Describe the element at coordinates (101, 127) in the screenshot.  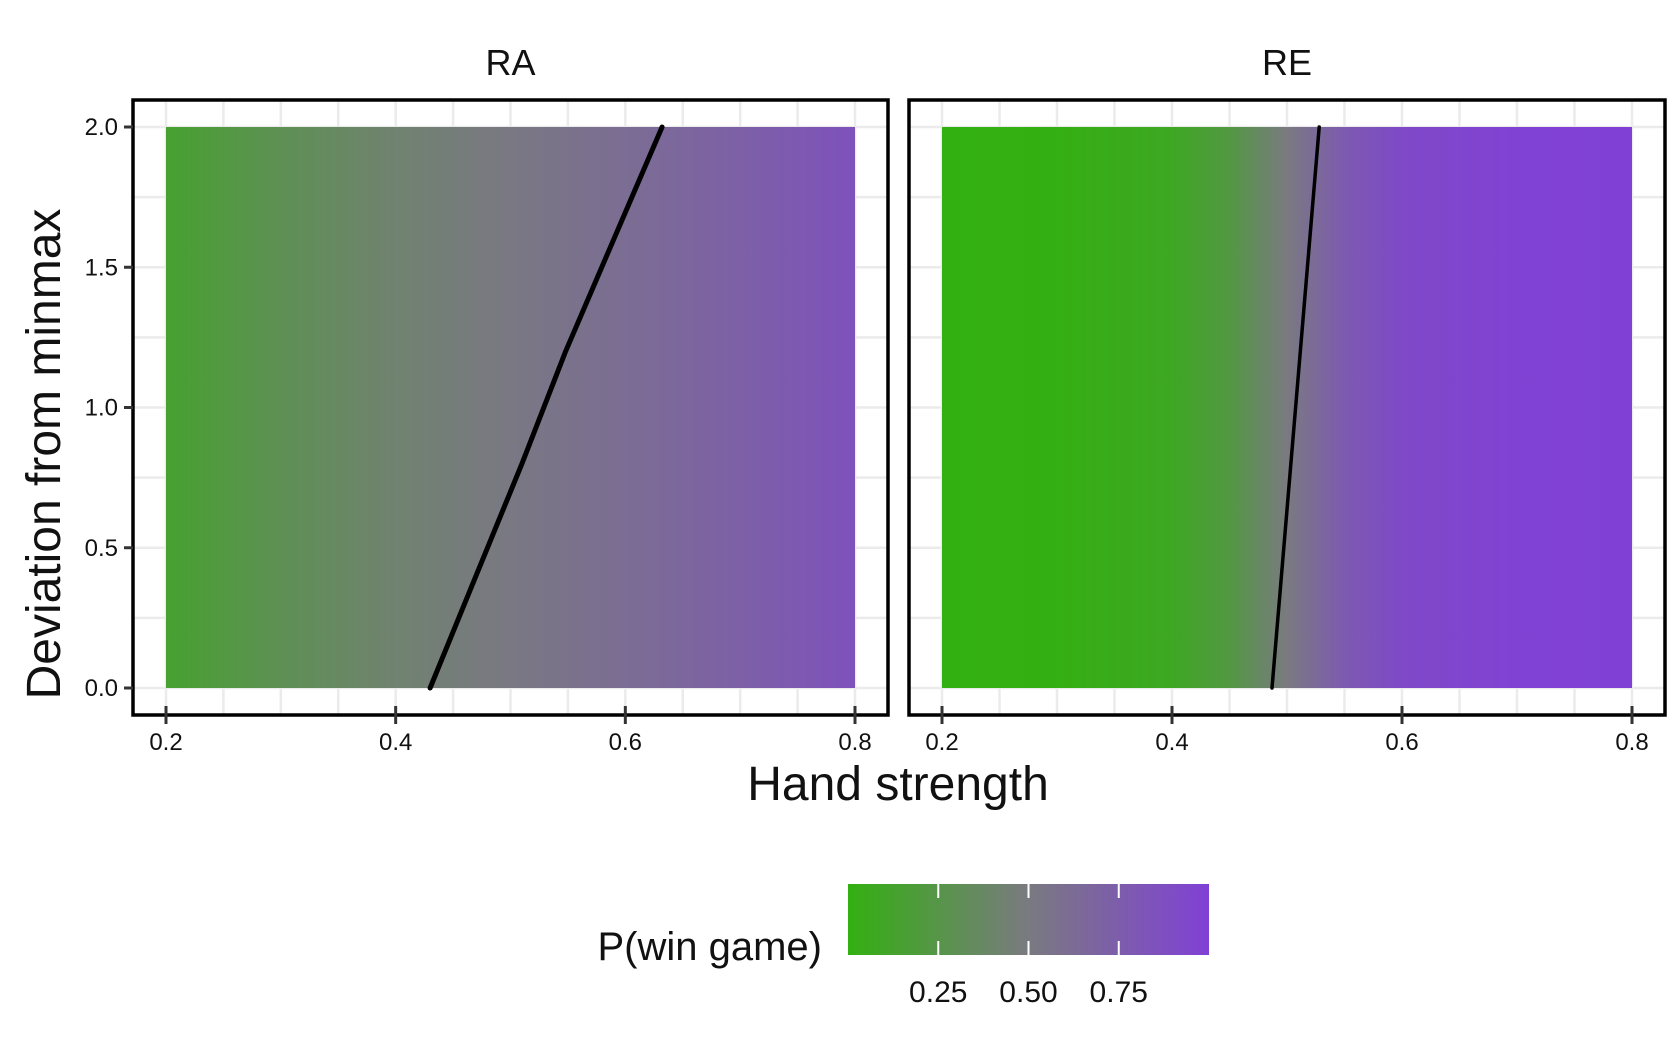
I see `y-tick-label: 2.0` at that location.